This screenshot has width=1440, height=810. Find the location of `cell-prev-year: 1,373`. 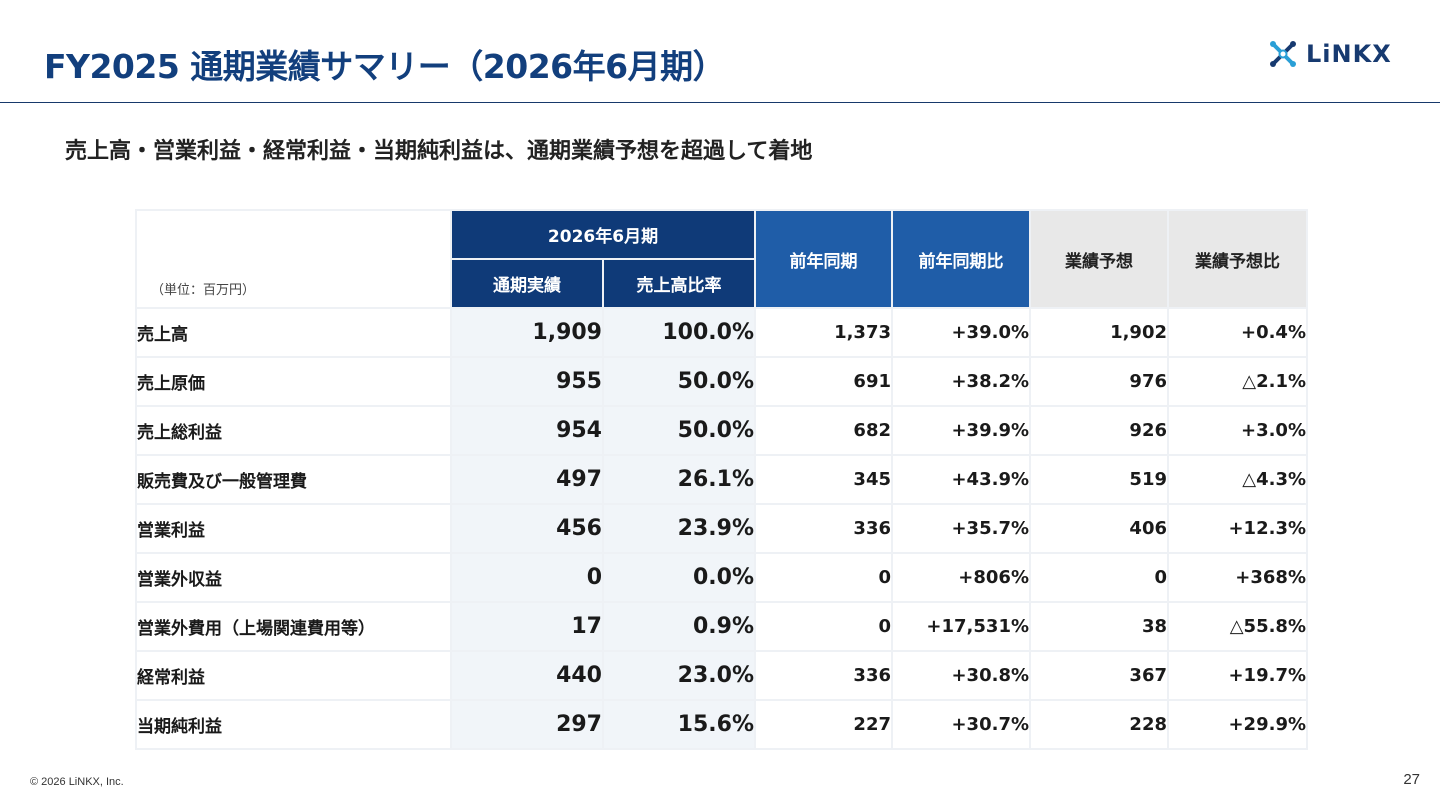

cell-prev-year: 1,373 is located at coordinates (823, 332).